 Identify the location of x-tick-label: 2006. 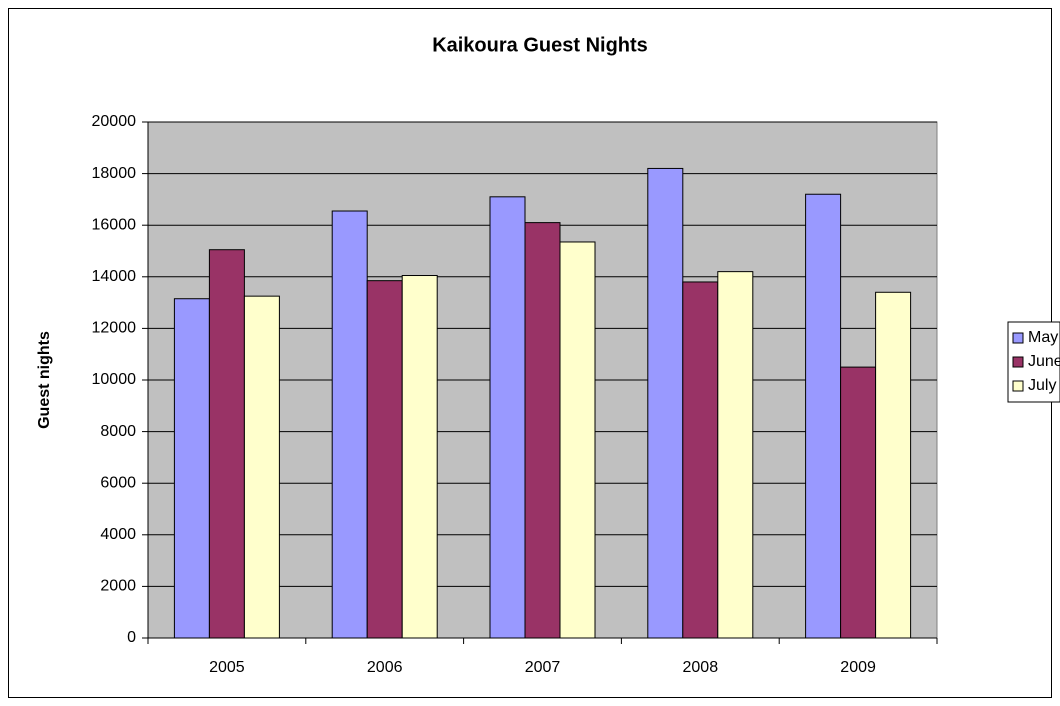
(385, 667).